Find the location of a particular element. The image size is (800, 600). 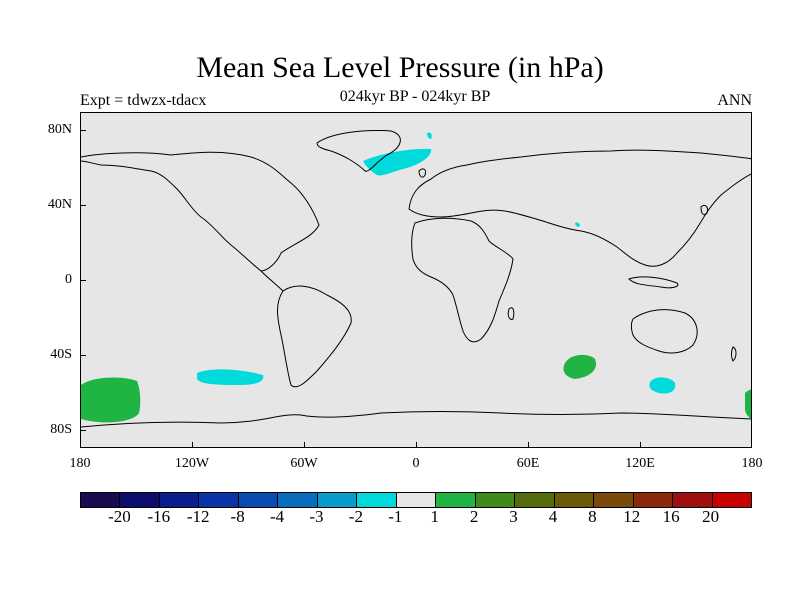

colorbar-label: -3 is located at coordinates (316, 516).